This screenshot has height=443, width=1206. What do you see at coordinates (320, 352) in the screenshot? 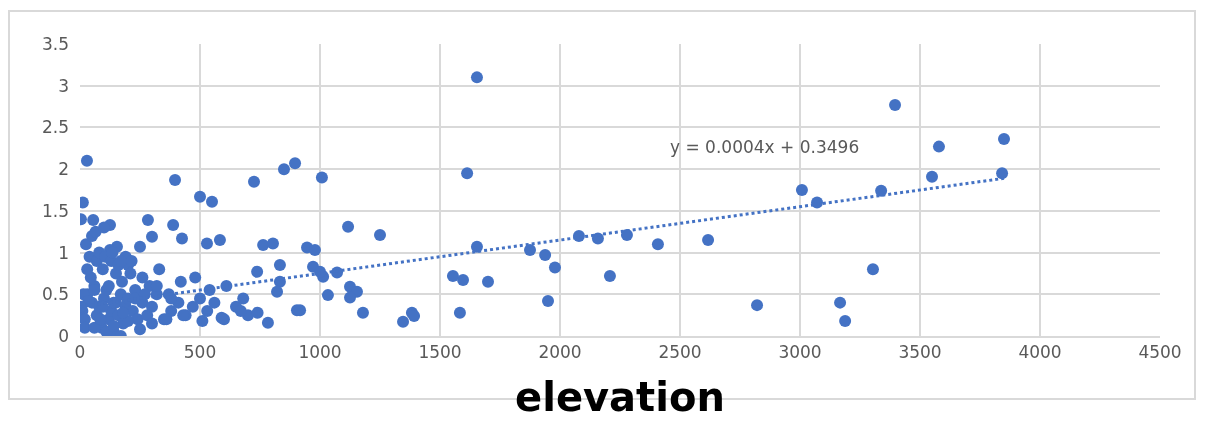
I see `x-tick-label: 1000` at bounding box center [320, 352].